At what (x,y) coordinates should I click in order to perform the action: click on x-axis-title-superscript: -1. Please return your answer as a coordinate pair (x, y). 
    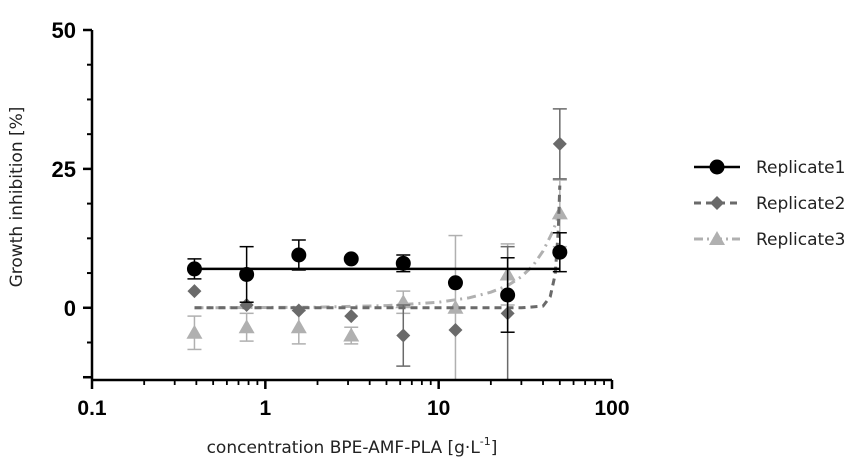
    Looking at the image, I should click on (485, 441).